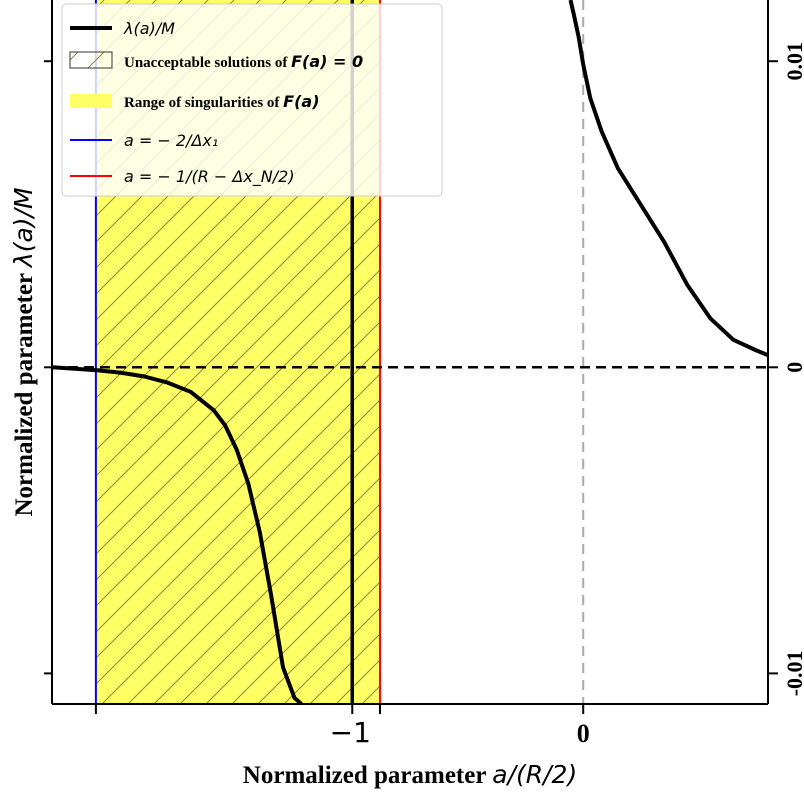 This screenshot has width=804, height=794. Describe the element at coordinates (327, 61) in the screenshot. I see `legend-label-unacceptable-math: F(a) = 0` at that location.